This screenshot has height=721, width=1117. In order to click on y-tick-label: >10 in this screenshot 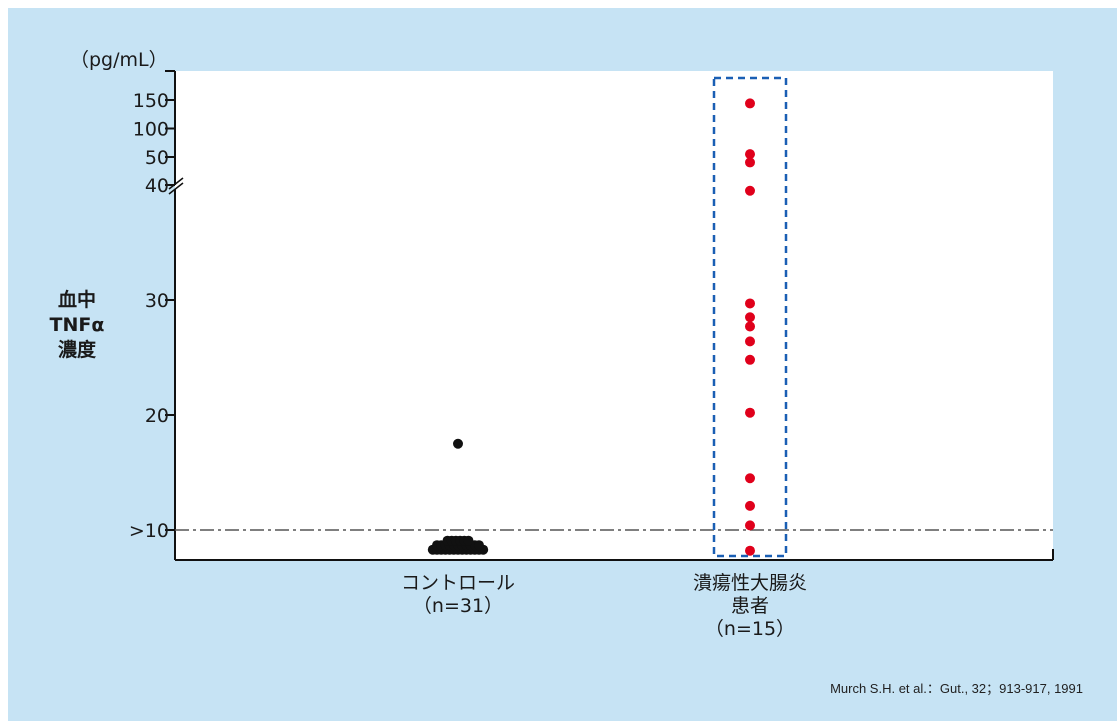, I will do `click(149, 531)`.